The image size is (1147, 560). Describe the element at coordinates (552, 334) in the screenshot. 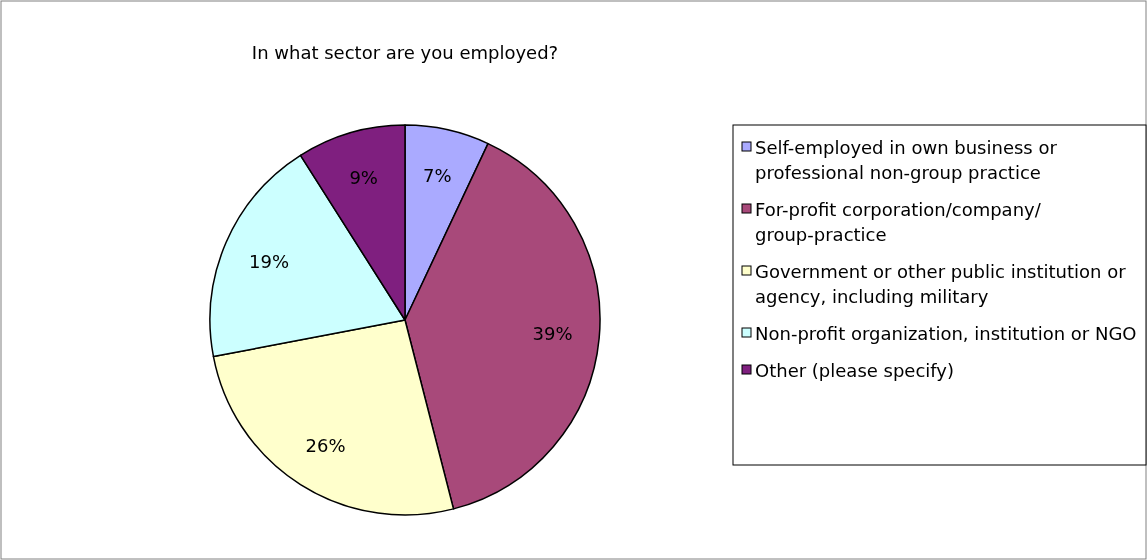

I see `data-label: 39%` at that location.